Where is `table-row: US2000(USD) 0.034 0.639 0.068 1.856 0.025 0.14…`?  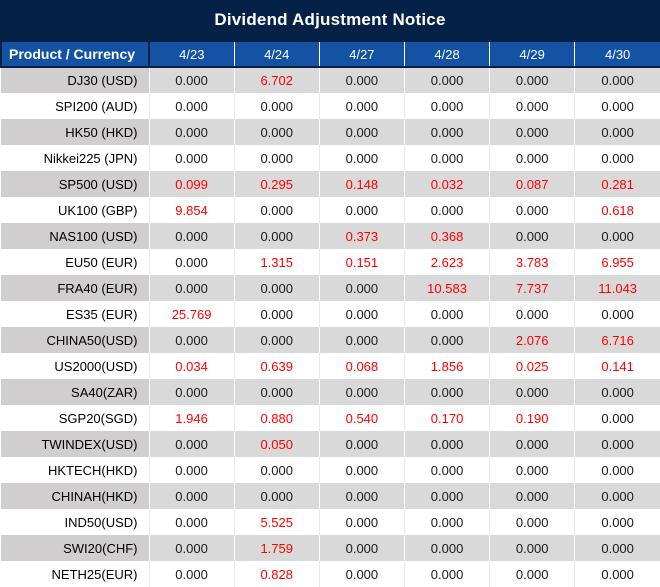
table-row: US2000(USD) 0.034 0.639 0.068 1.856 0.025 0.14… is located at coordinates (330, 366).